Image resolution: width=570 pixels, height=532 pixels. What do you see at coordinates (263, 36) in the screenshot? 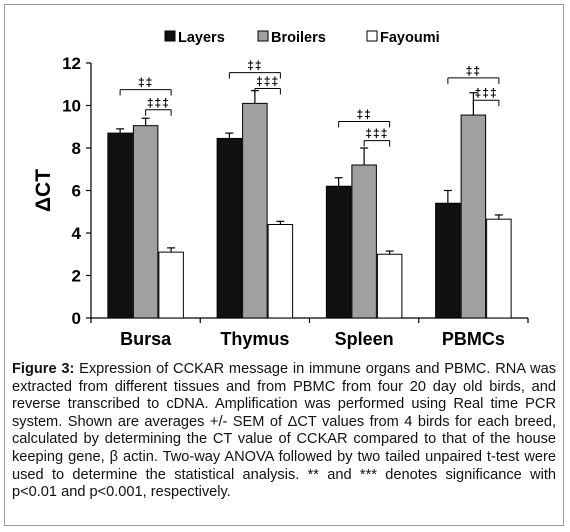
I see `legend-swatch-broilers` at bounding box center [263, 36].